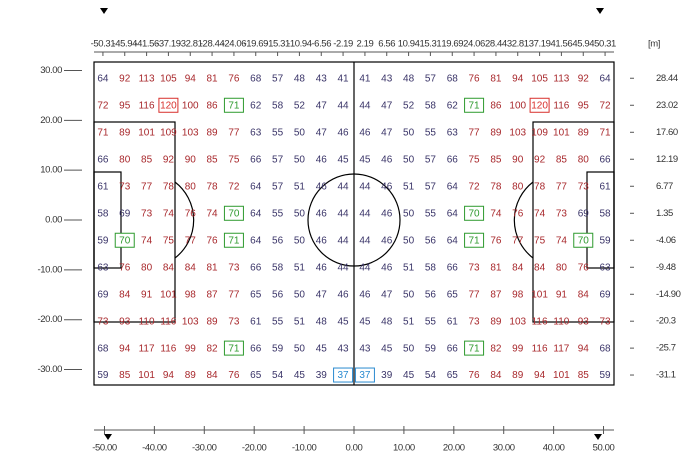  What do you see at coordinates (344, 348) in the screenshot?
I see `cell-value: 43` at bounding box center [344, 348].